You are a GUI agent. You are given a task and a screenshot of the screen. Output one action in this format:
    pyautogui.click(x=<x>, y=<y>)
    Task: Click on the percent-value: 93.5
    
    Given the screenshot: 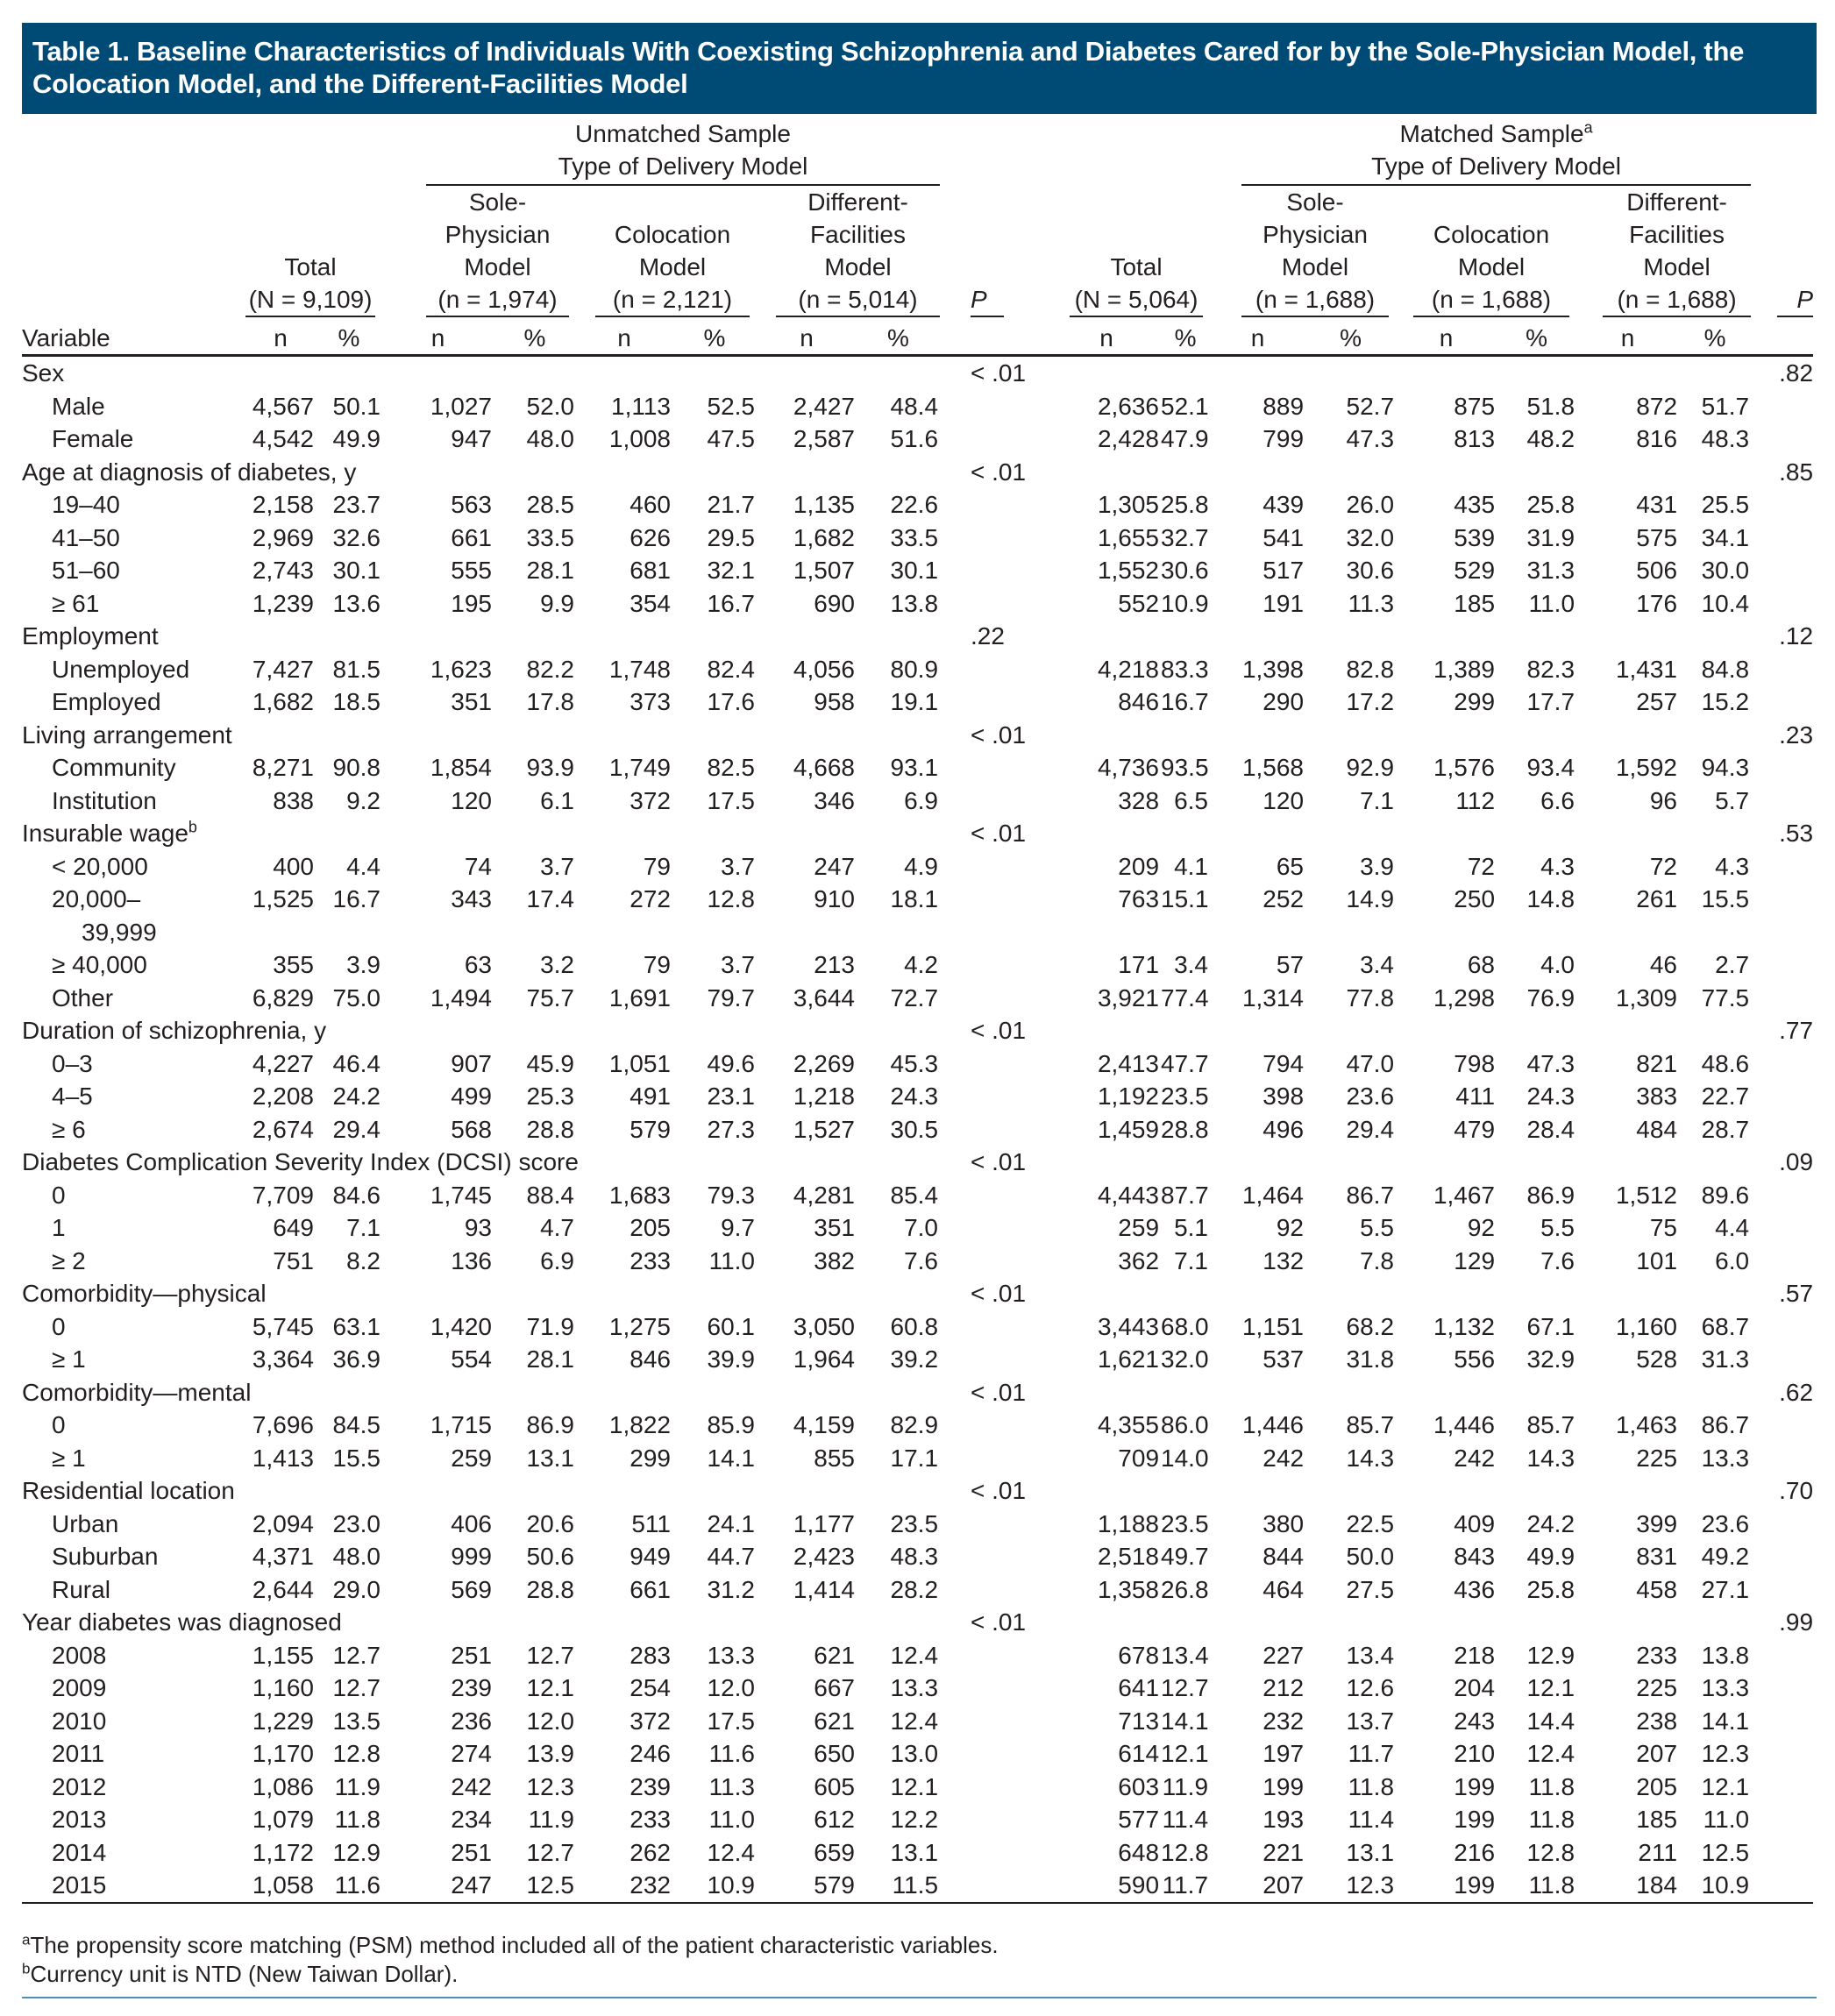 What is the action you would take?
    pyautogui.click(x=1185, y=767)
    